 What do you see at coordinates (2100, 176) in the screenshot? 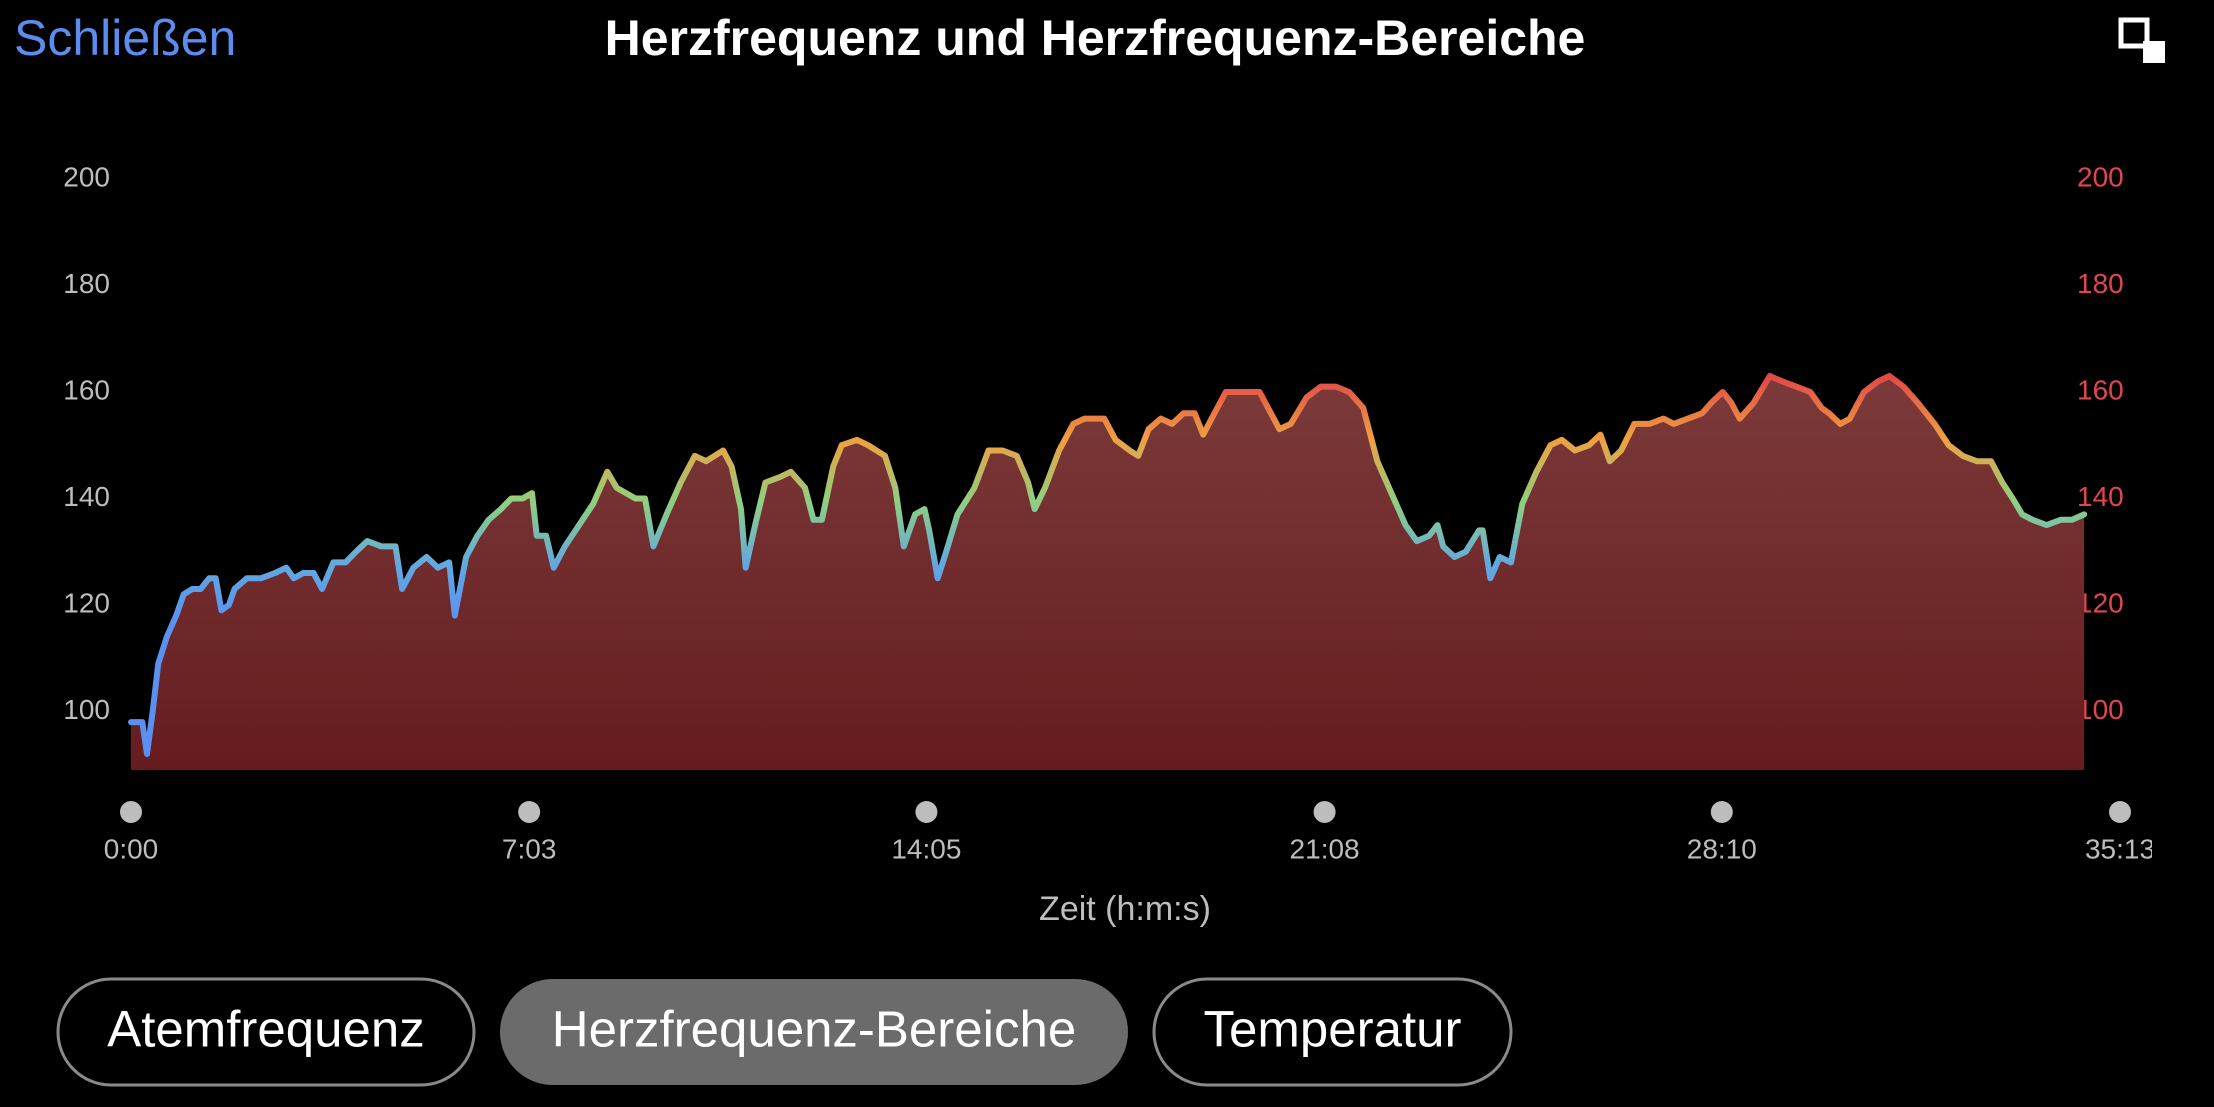
I see `y2-tick-label: 200` at bounding box center [2100, 176].